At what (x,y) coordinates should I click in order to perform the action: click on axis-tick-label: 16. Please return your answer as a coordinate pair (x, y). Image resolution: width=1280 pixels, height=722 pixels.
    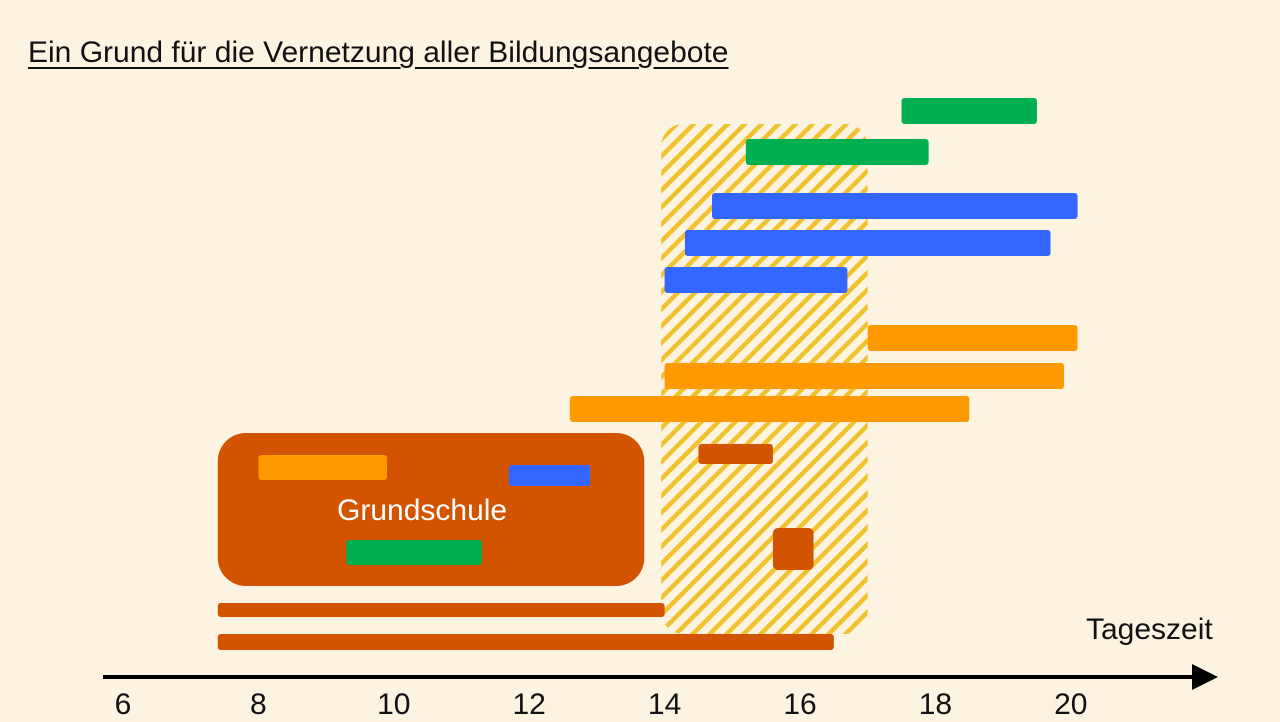
    Looking at the image, I should click on (800, 704).